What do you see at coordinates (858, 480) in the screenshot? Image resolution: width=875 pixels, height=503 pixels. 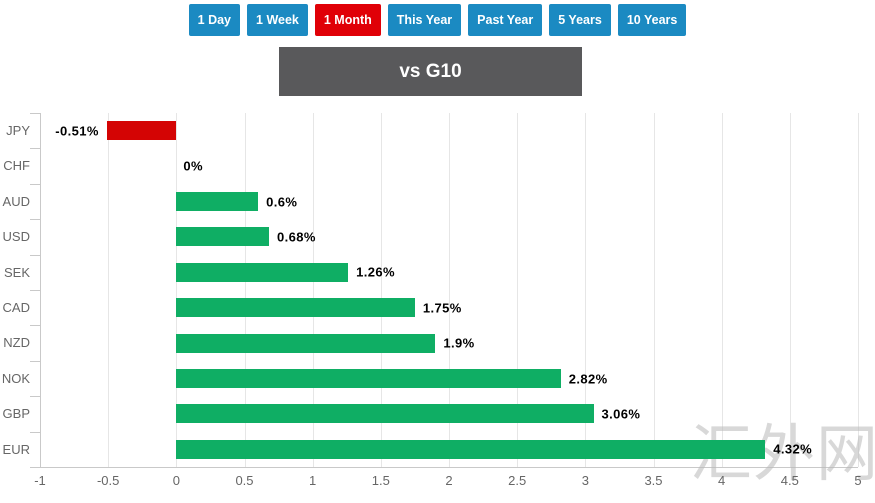 I see `x-axis-tick-label: 5` at bounding box center [858, 480].